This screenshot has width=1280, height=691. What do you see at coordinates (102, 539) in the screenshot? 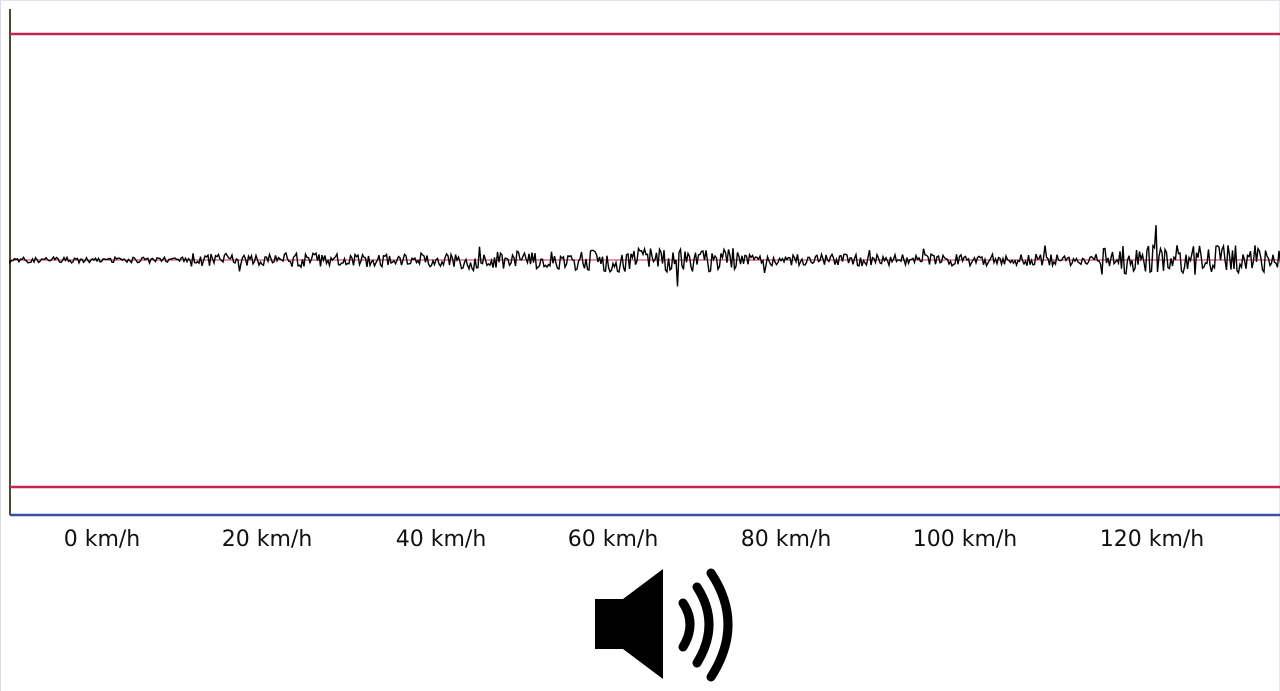
I see `speed-label-0: 0 km/h` at bounding box center [102, 539].